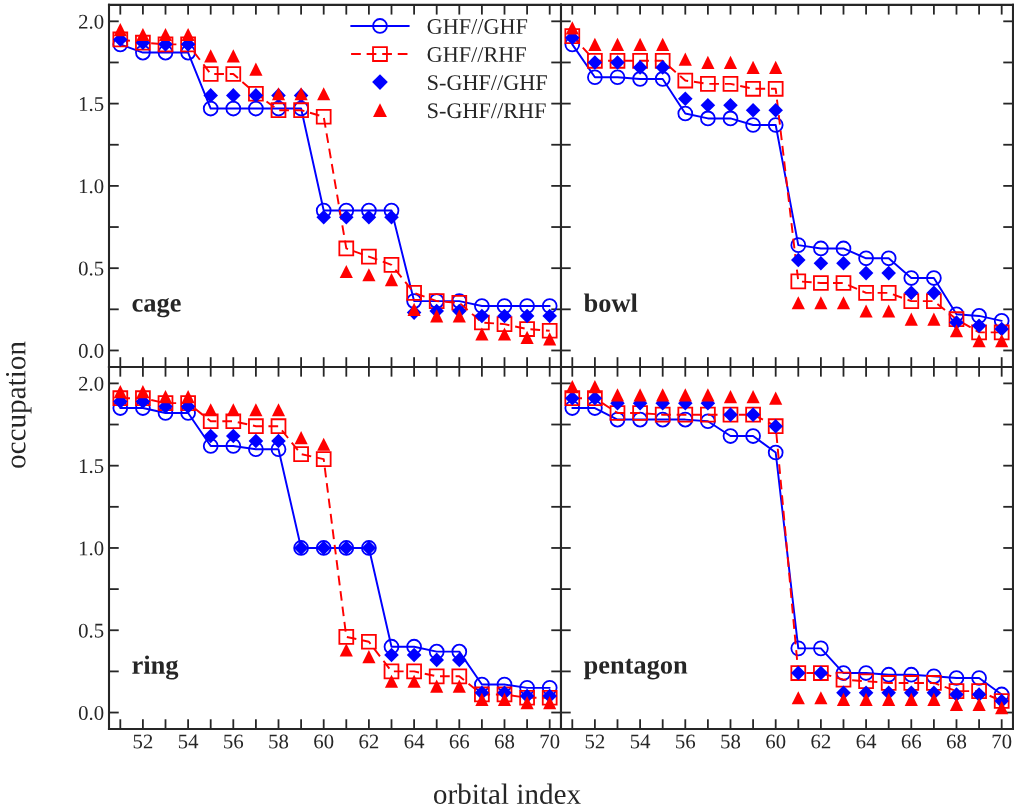  What do you see at coordinates (369, 741) in the screenshot?
I see `x-tick-label: 62` at bounding box center [369, 741].